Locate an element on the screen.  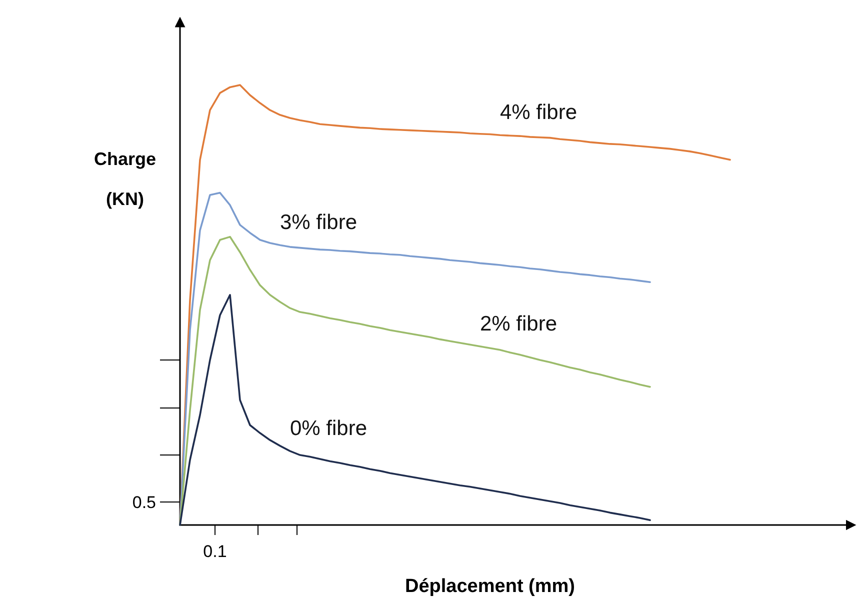
text: 0.1 is located at coordinates (215, 551).